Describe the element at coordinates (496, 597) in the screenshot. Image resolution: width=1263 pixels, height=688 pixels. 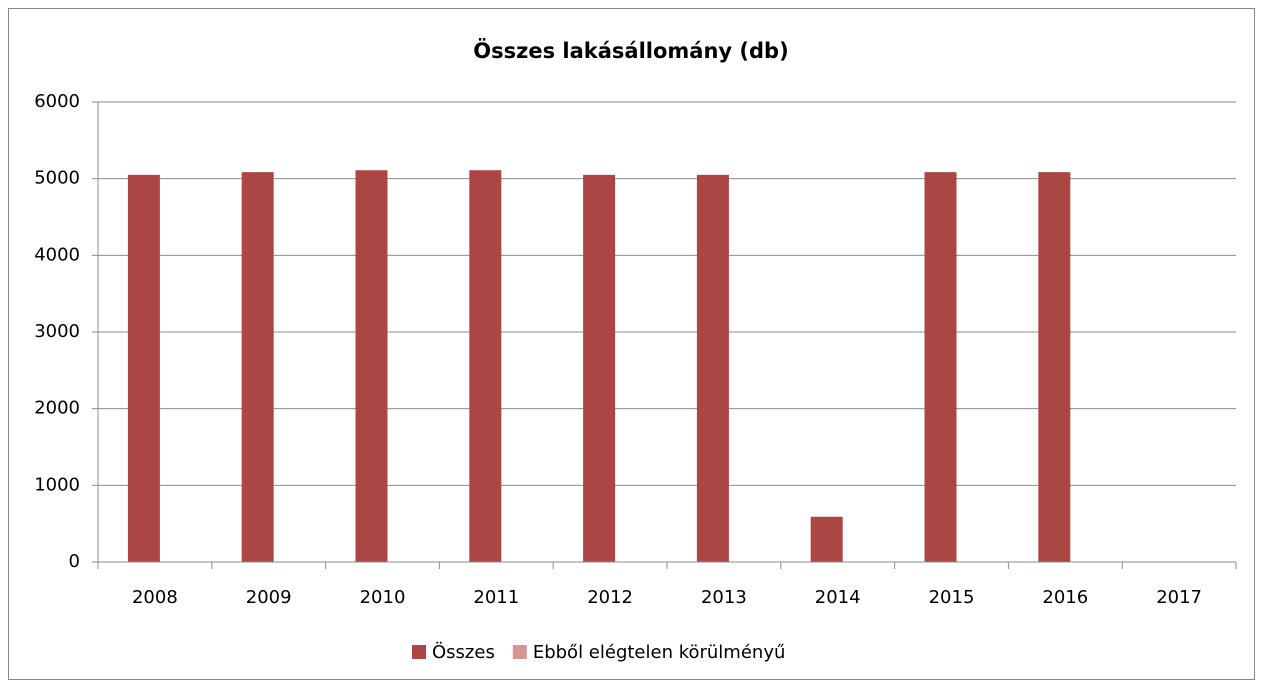
I see `x-tick-label: 2011` at that location.